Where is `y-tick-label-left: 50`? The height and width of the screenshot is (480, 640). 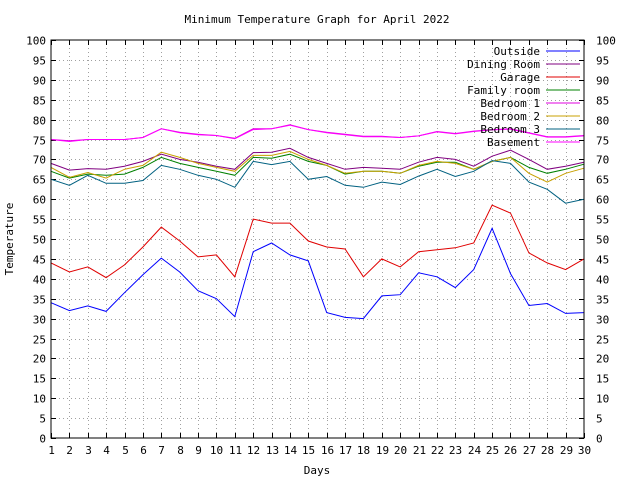
y-tick-label-left: 50 is located at coordinates (39, 240).